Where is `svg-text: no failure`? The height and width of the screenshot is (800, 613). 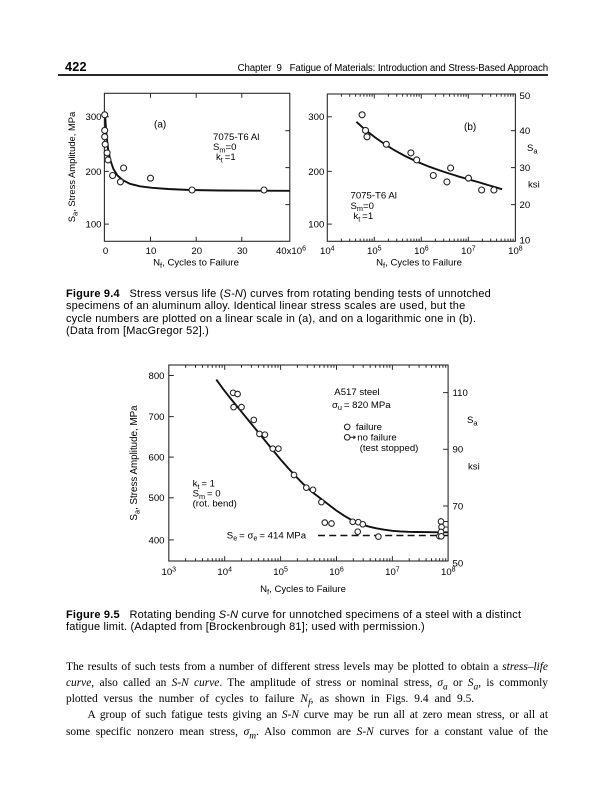
svg-text: no failure is located at coordinates (376, 437).